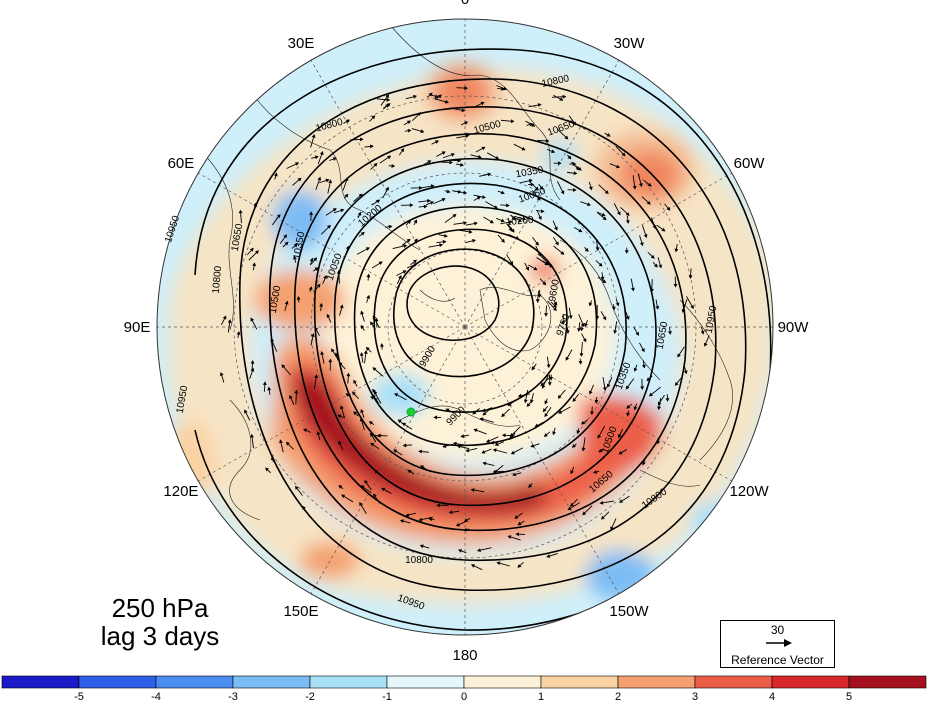 The width and height of the screenshot is (928, 702). I want to click on colorbar-tick-label: 1, so click(541, 696).